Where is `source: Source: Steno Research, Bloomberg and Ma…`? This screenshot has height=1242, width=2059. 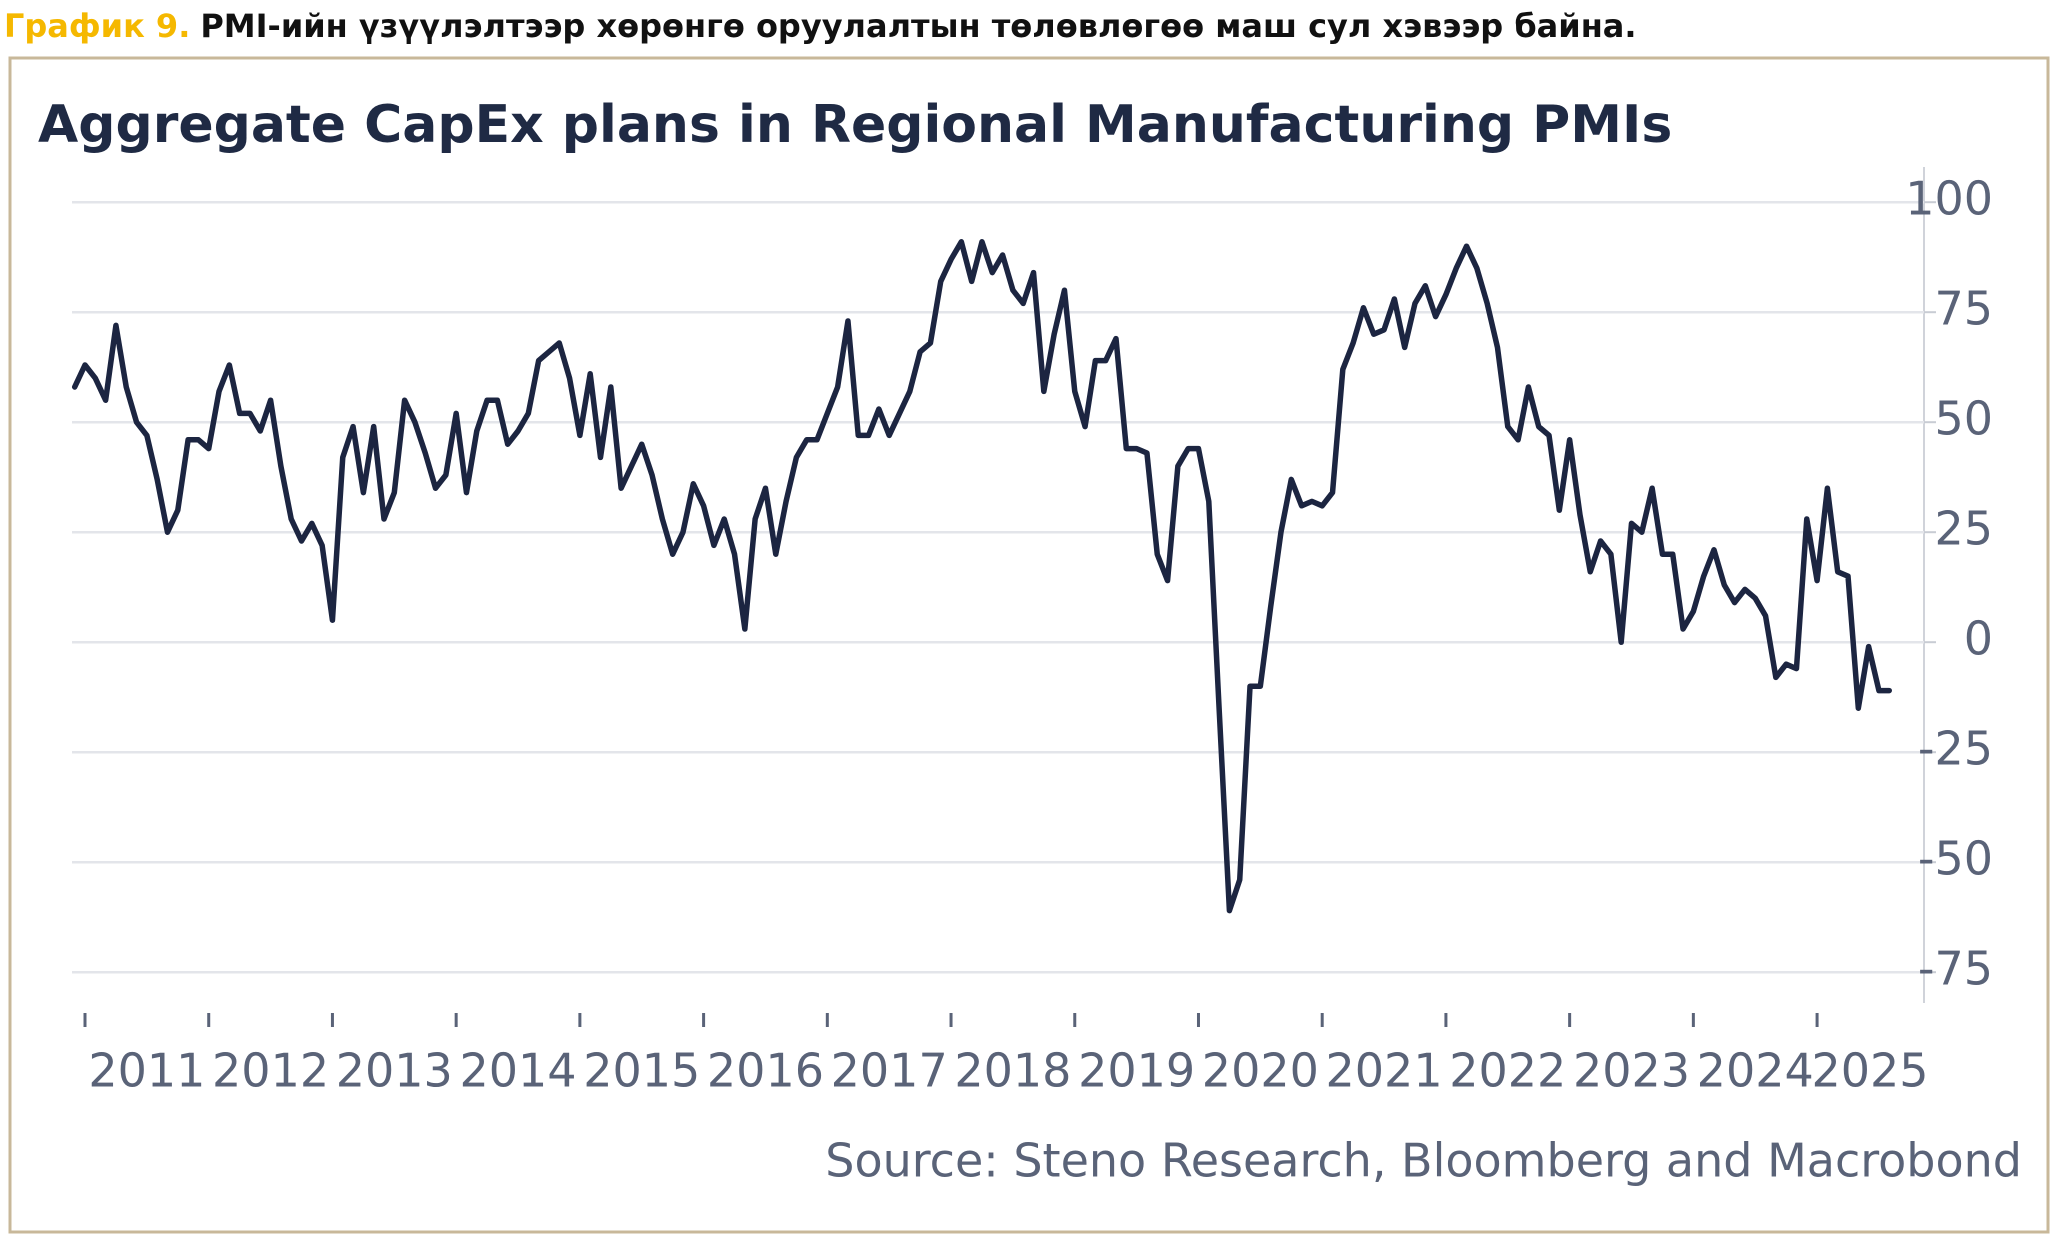 source: Source: Steno Research, Bloomberg and Ma… is located at coordinates (1423, 1161).